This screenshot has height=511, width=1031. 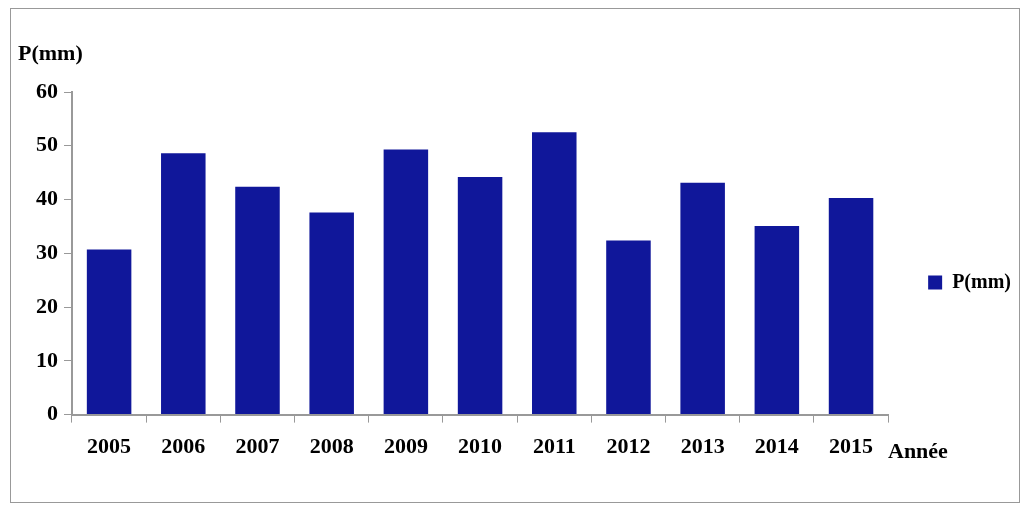 I want to click on y-tick-label: 10, so click(x=47, y=359).